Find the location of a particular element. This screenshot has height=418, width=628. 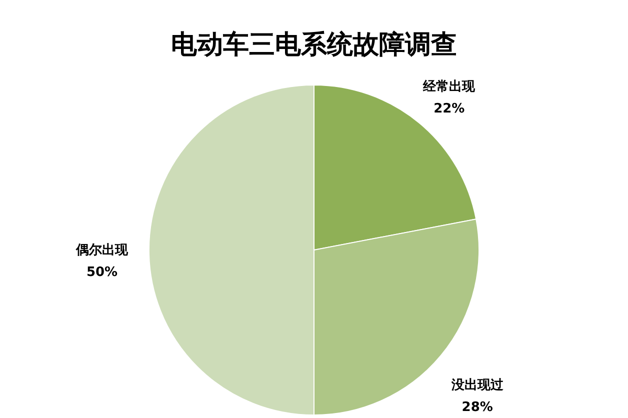

data-label: 50% is located at coordinates (102, 272).